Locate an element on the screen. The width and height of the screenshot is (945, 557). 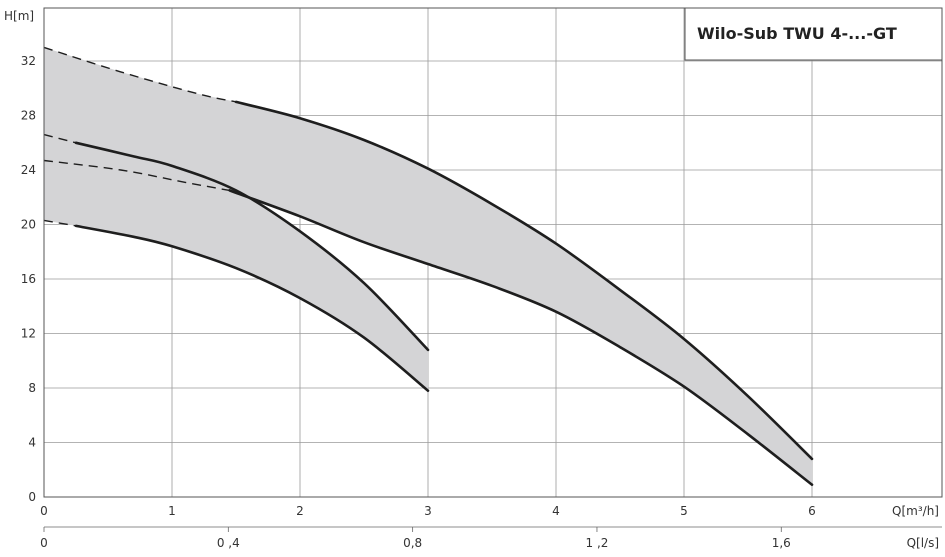
band-1-upper-dashed is located at coordinates (140, 74).